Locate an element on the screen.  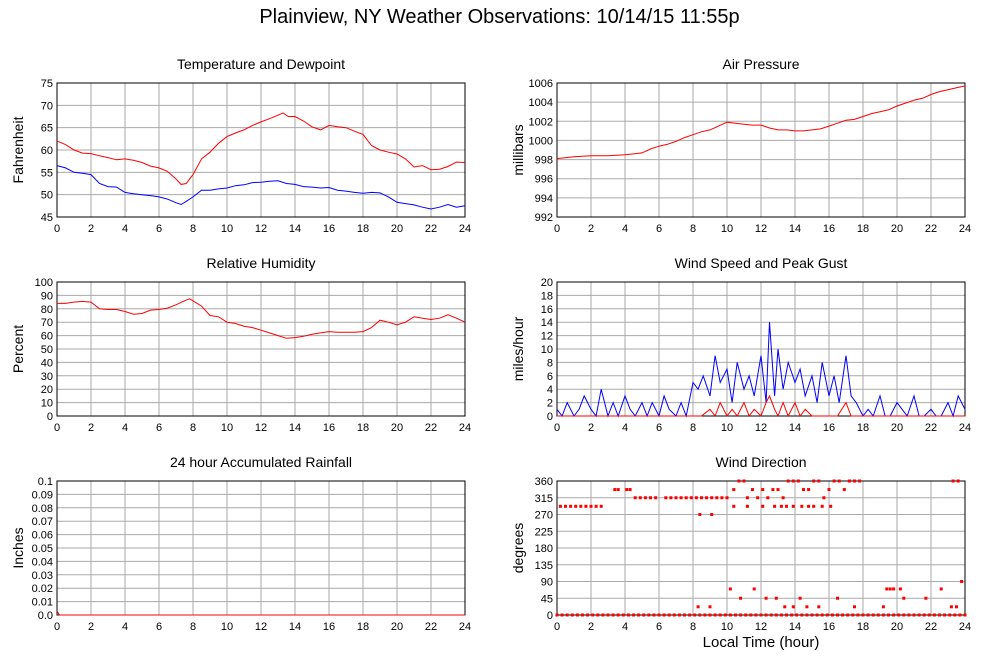
x-tick-label: 6 is located at coordinates (659, 627).